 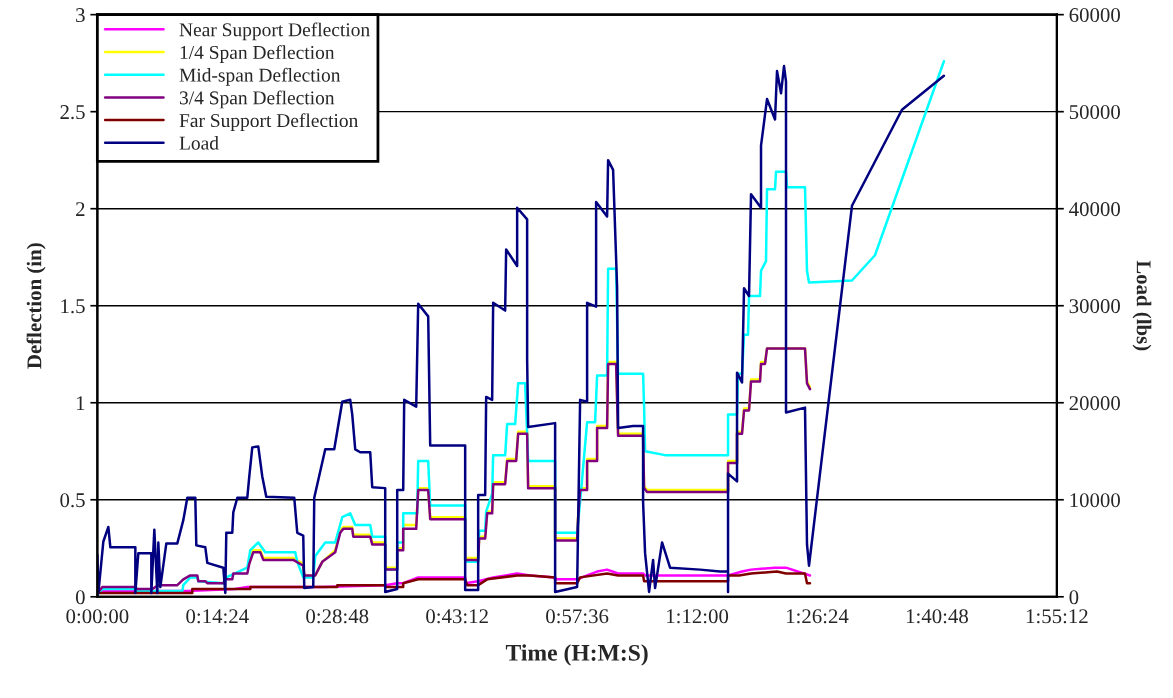 I want to click on y2-tick-label: 50000, so click(x=1094, y=112).